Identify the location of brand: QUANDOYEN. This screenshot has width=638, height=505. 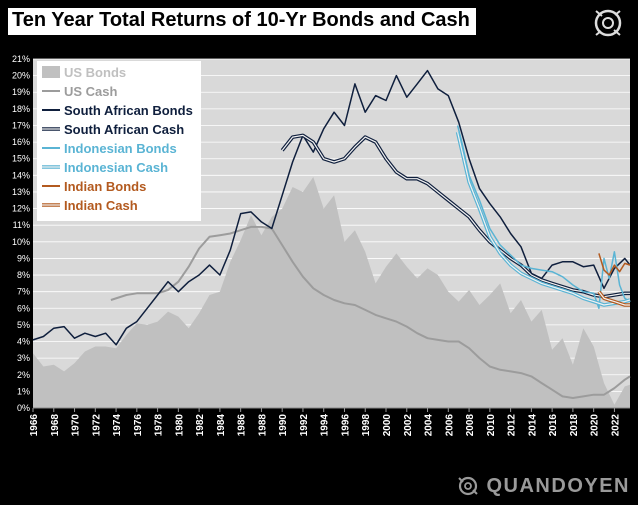
(543, 486).